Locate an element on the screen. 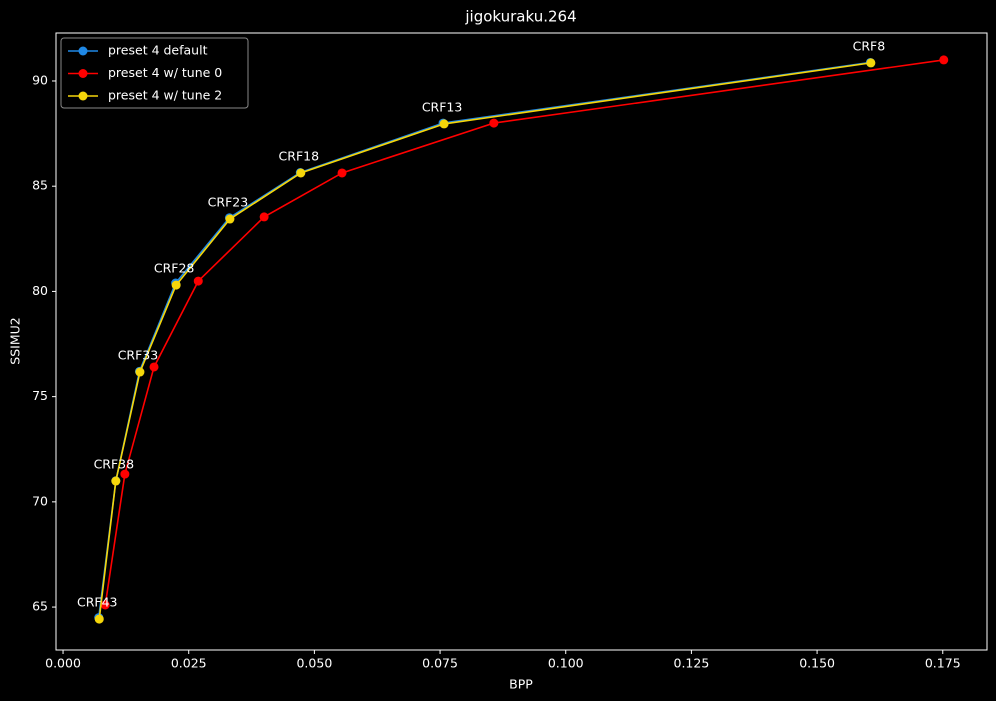  point-annotation: CRF33 is located at coordinates (138, 355).